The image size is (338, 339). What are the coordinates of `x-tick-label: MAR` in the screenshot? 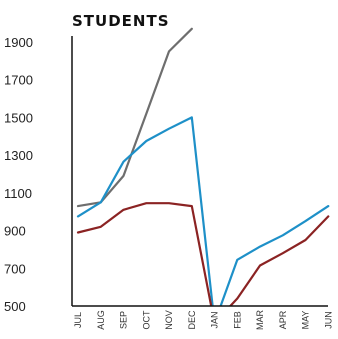 It's located at (260, 320).